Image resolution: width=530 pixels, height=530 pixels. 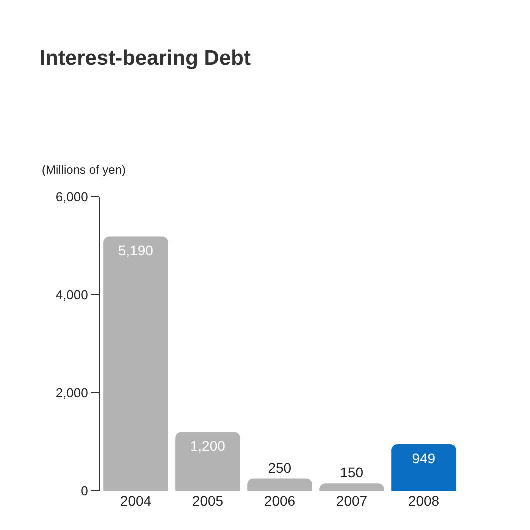 What do you see at coordinates (424, 458) in the screenshot?
I see `data-label: 949` at bounding box center [424, 458].